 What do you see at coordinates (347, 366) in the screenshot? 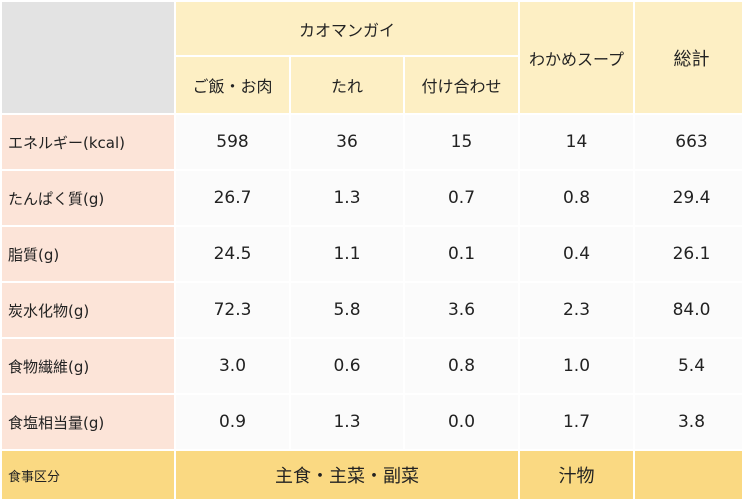
I see `table-cell: 0.6` at bounding box center [347, 366].